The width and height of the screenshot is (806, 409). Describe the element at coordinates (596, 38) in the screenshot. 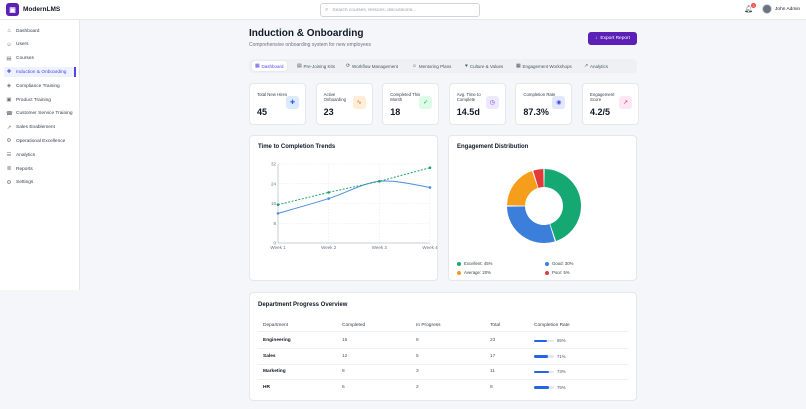

I see `download-icon: ↓` at that location.